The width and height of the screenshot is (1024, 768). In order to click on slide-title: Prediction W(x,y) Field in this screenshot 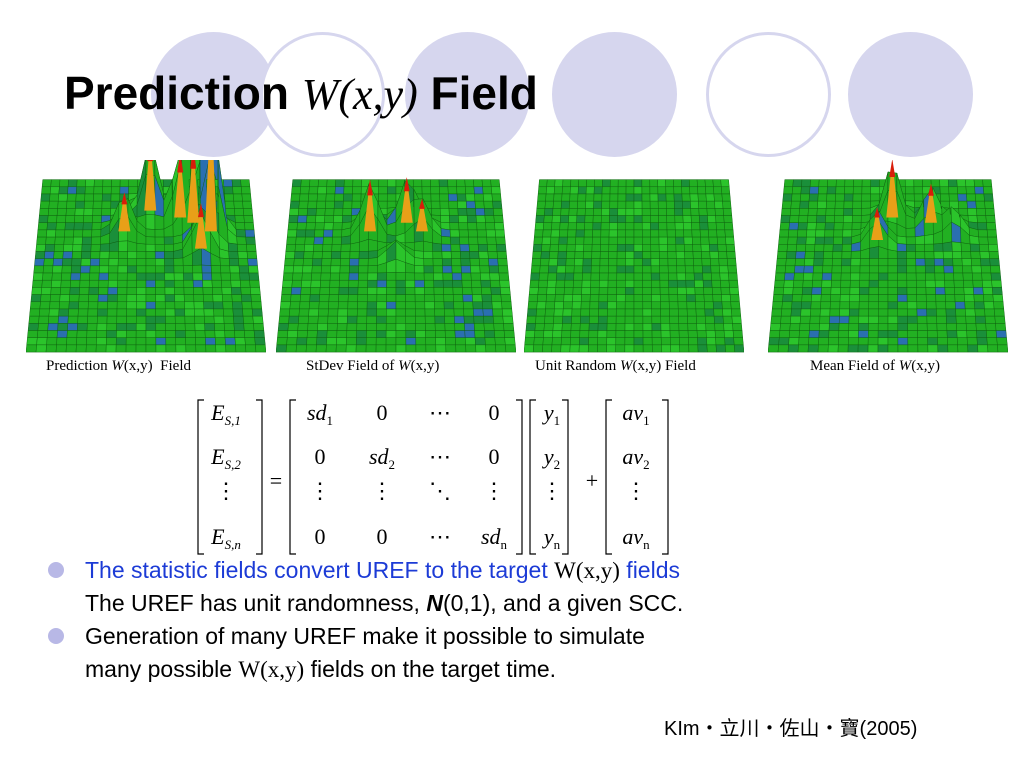, I will do `click(301, 93)`.